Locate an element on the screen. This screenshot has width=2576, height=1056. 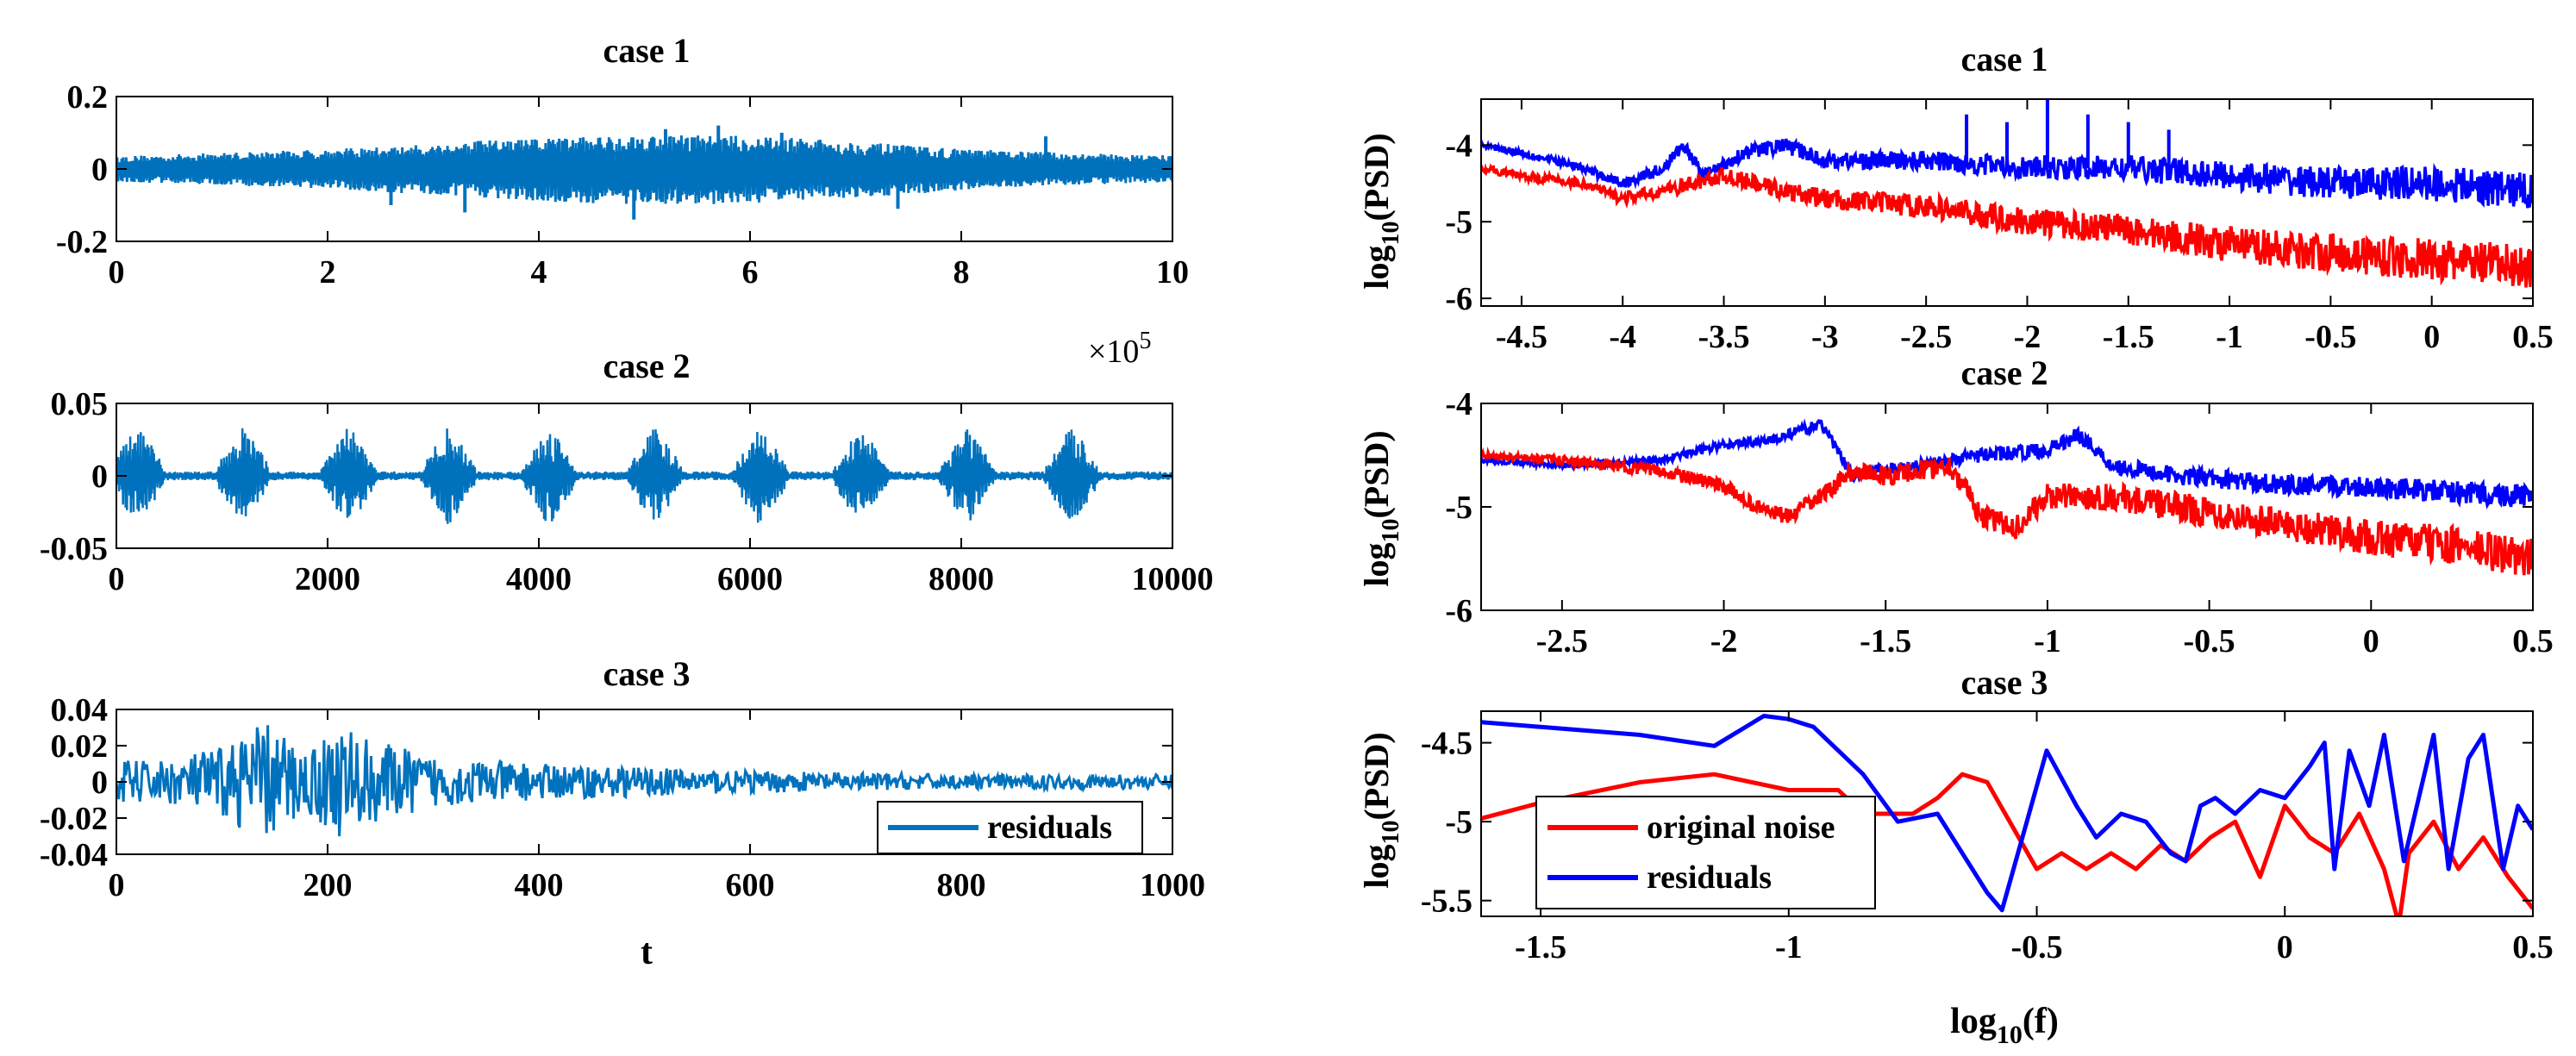
chart-left1-exponent: ×10⁵ is located at coordinates (1119, 349).